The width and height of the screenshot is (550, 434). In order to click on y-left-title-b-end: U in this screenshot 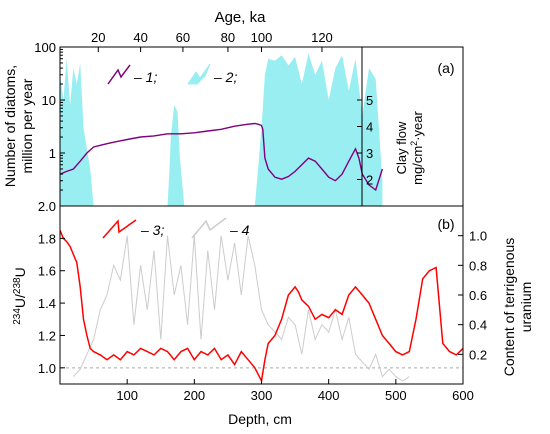, I will do `click(20, 272)`.